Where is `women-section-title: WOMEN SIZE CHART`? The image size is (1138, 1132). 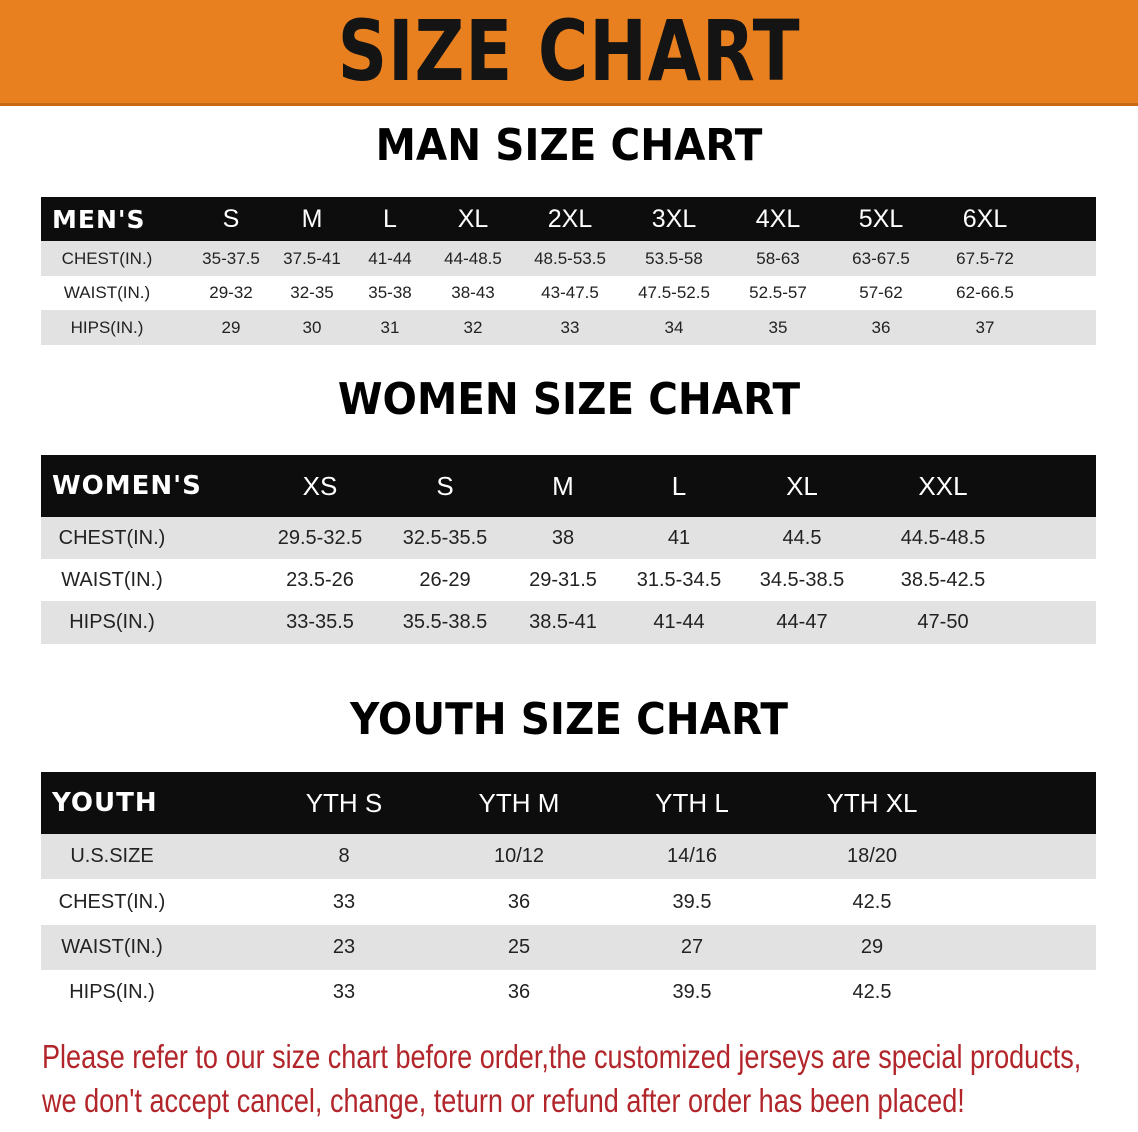
women-section-title: WOMEN SIZE CHART is located at coordinates (569, 399).